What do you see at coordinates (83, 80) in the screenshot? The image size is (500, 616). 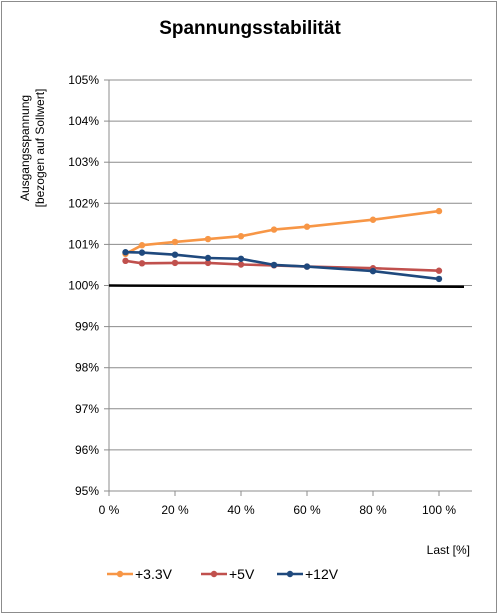 I see `y-tick-label: 105%` at bounding box center [83, 80].